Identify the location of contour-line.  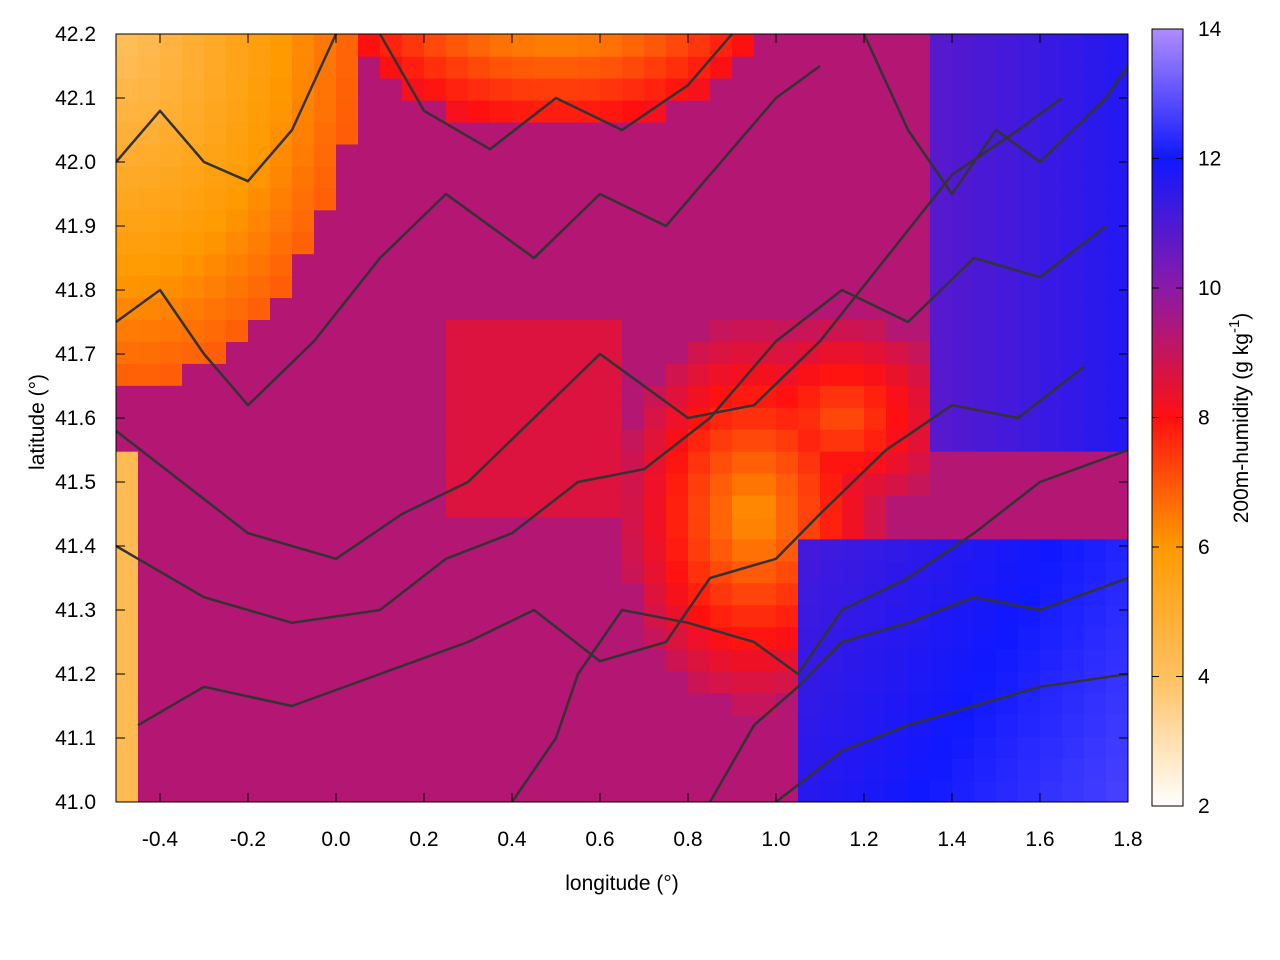
(555, 92).